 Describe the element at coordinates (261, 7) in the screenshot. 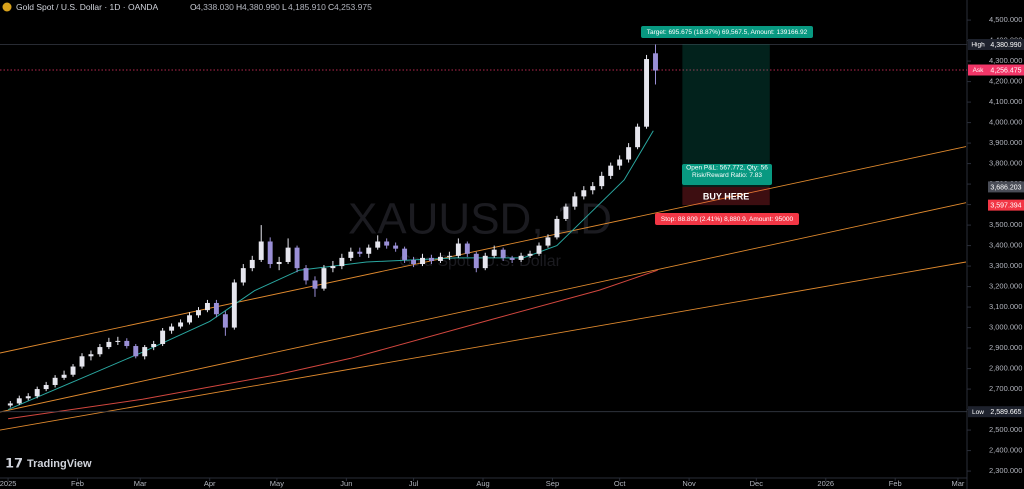

I see `legend-value: 4,380.990` at that location.